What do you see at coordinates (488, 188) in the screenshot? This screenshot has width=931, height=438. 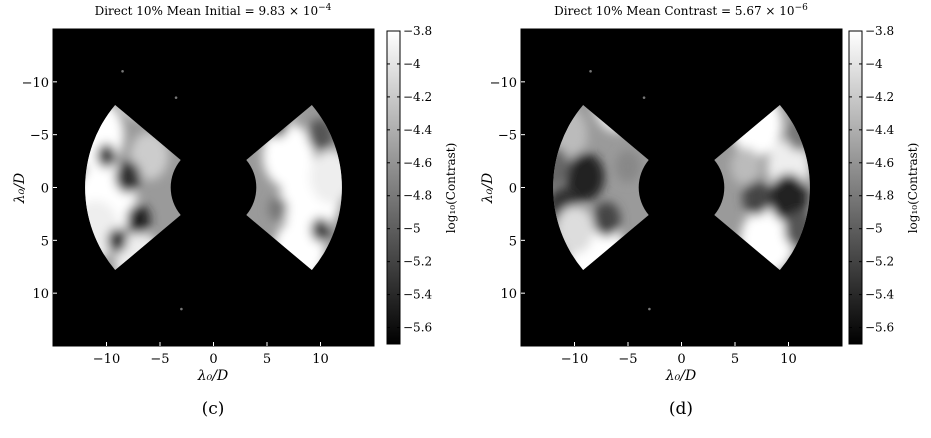 I see `panel-d-ylabel: λ₀/D` at bounding box center [488, 188].